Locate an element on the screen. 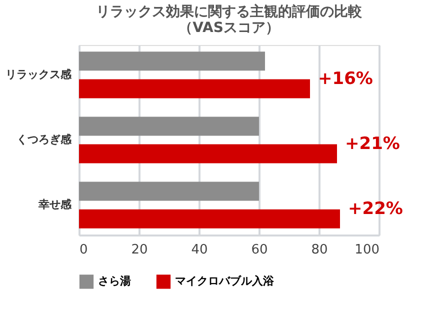 This screenshot has width=440, height=325. x-tick-label: 0 is located at coordinates (84, 250).